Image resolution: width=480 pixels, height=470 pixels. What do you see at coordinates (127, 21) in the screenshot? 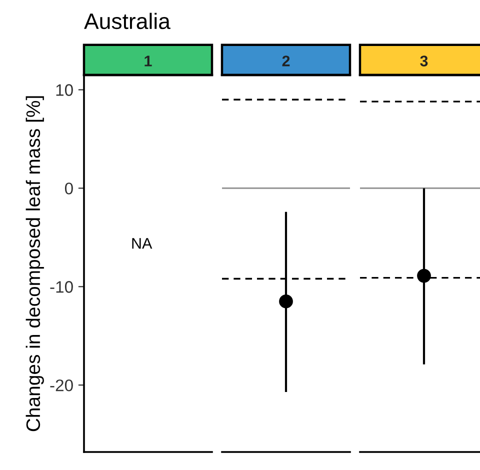
I see `chart-title: Australia` at bounding box center [127, 21].